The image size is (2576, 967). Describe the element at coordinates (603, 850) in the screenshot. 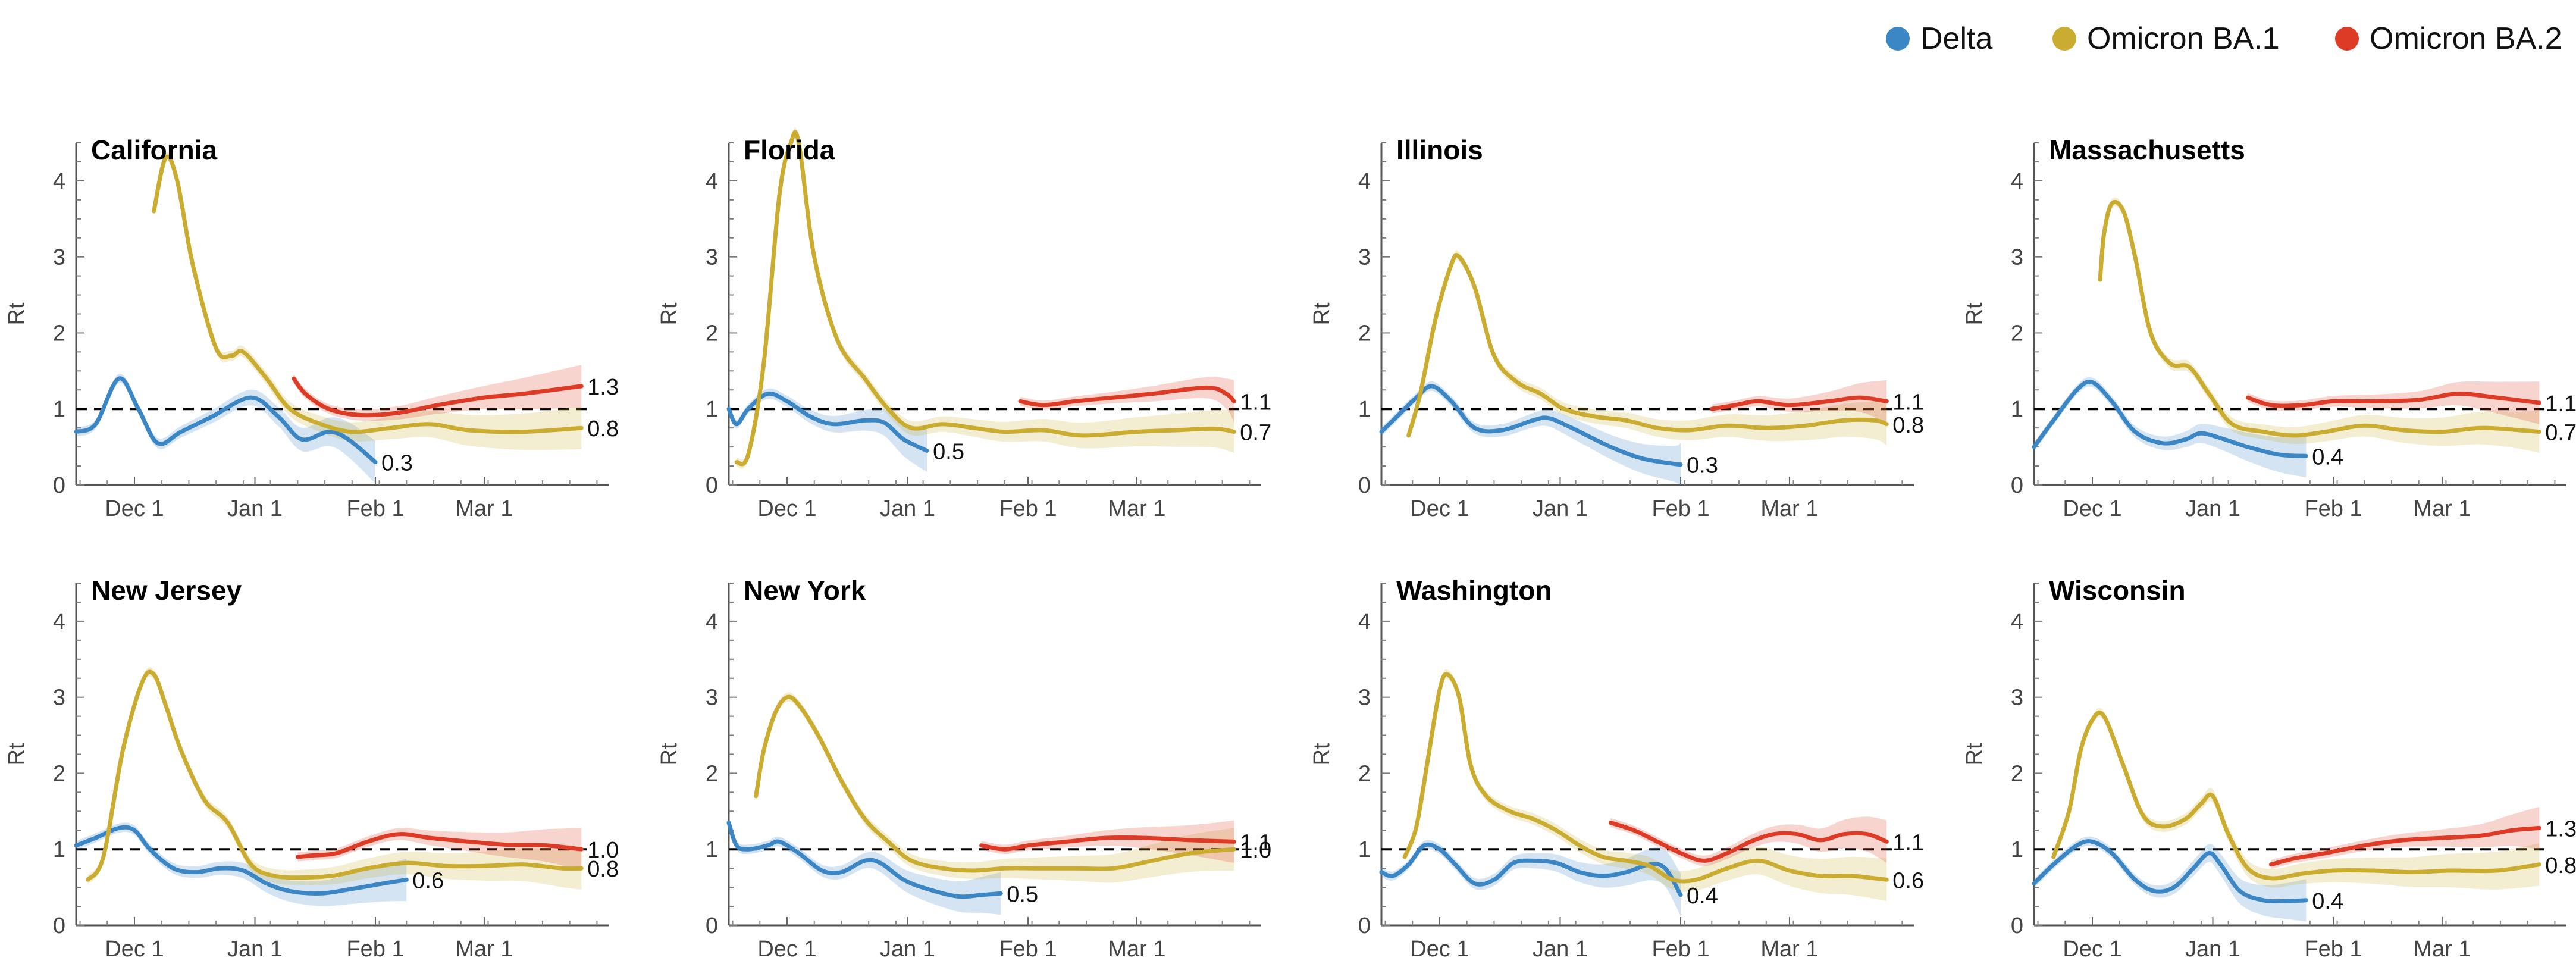

I see `end-value-label: 1.0` at that location.